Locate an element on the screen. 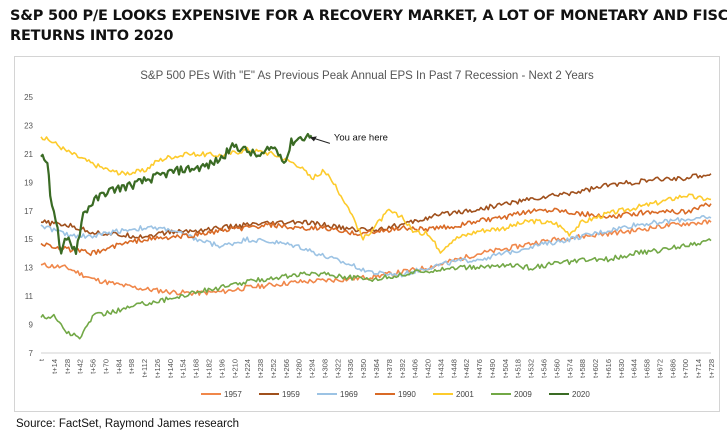  x-tick-label: t+560 is located at coordinates (556, 368).